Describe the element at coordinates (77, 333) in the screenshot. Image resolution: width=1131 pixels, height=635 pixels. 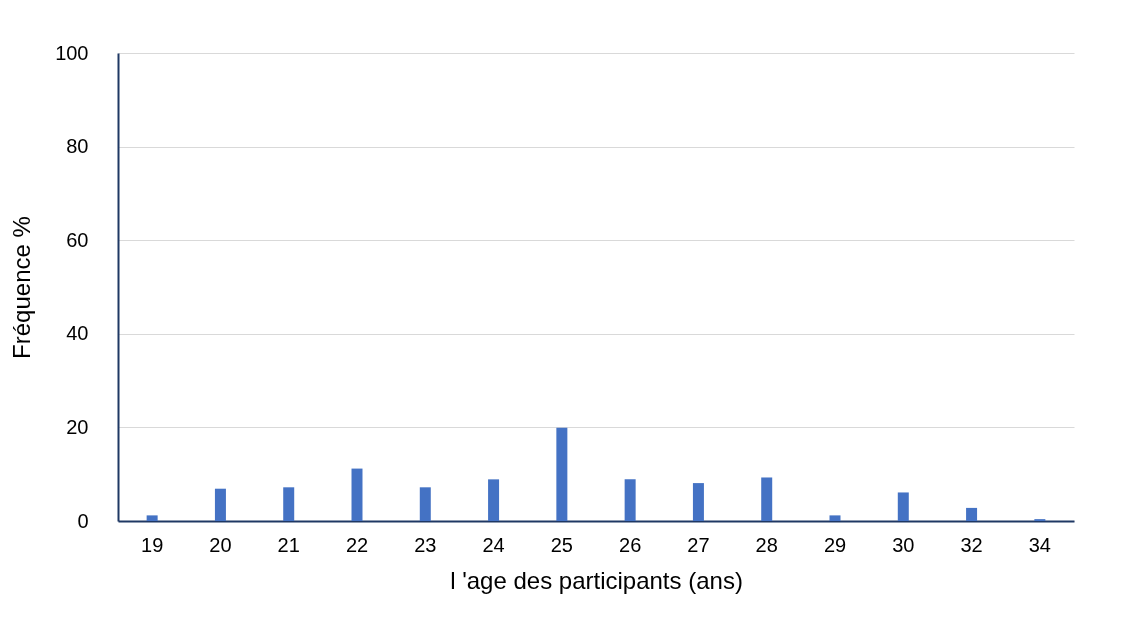
I see `y-tick-label: 40` at that location.